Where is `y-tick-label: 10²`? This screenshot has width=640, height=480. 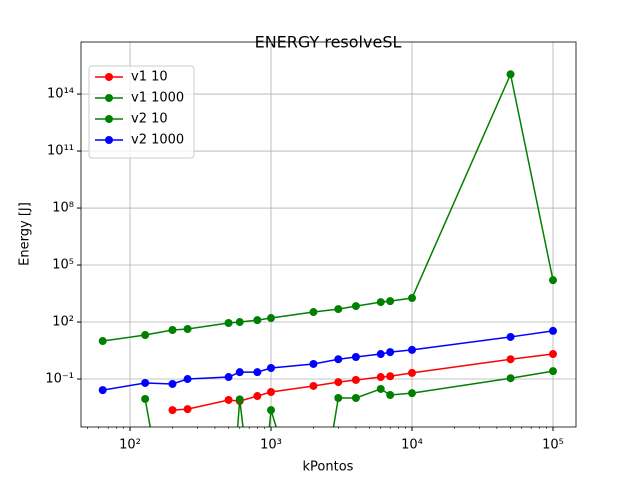
y-tick-label: 10² is located at coordinates (63, 322).